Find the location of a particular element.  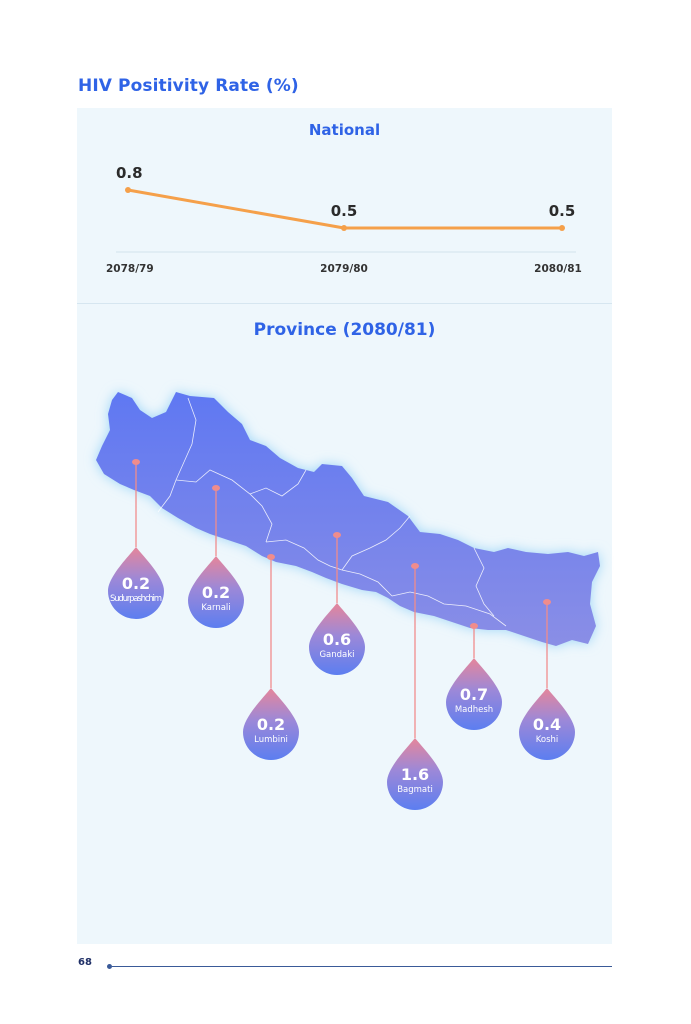

national-line-chart: 0.8 2078/79 0.5 2079/80 0.5 2080/81 is located at coordinates (344, 219).